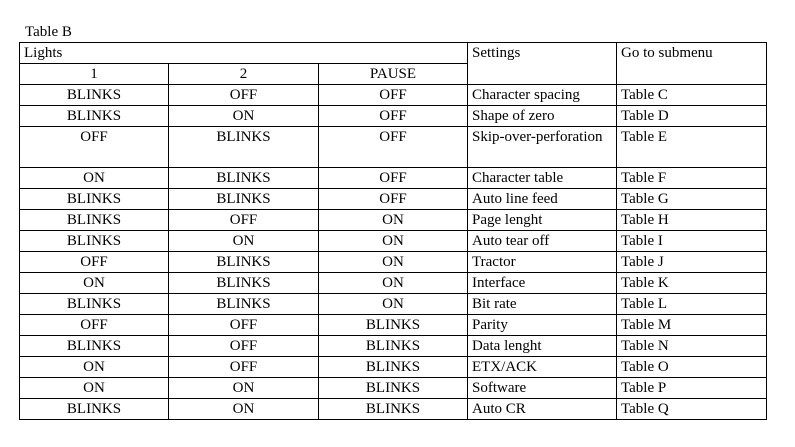 The height and width of the screenshot is (447, 795). Describe the element at coordinates (691, 241) in the screenshot. I see `submenu-cell: Table I` at that location.